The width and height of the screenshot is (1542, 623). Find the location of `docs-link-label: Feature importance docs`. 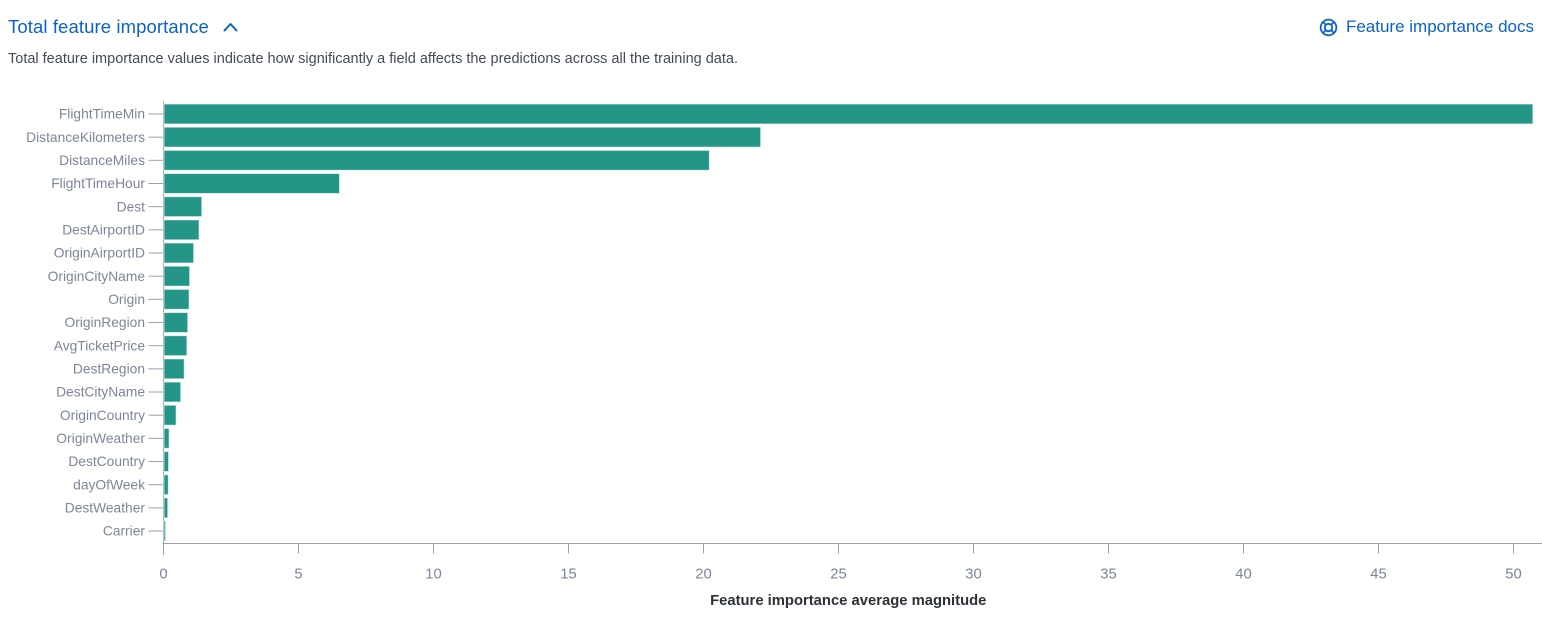

docs-link-label: Feature importance docs is located at coordinates (1439, 26).